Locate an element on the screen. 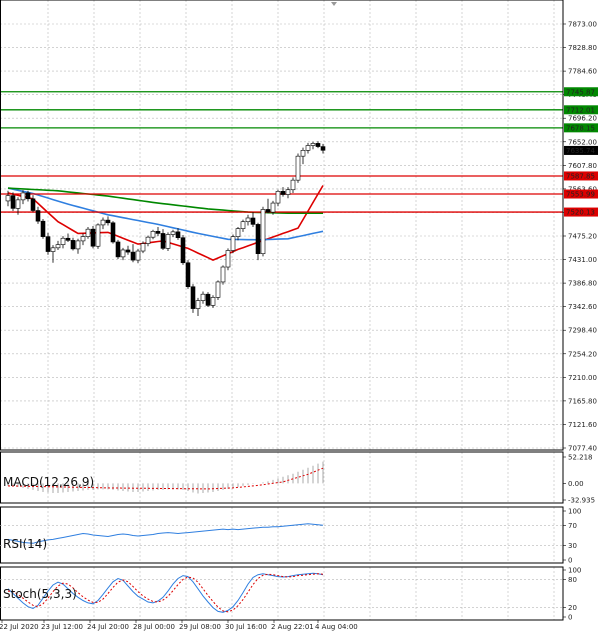 This screenshot has height=636, width=600. rsi-pane-border is located at coordinates (282, 535).